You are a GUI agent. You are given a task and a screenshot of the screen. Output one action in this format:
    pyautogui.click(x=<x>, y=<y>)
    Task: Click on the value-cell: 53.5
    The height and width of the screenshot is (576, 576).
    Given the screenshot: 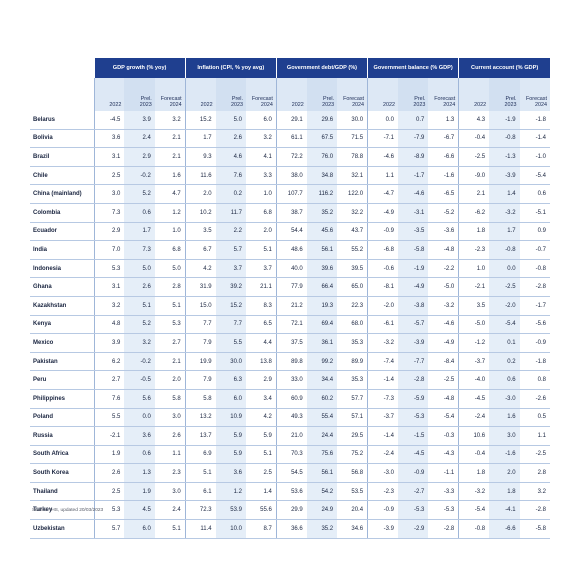 What is the action you would take?
    pyautogui.click(x=352, y=492)
    